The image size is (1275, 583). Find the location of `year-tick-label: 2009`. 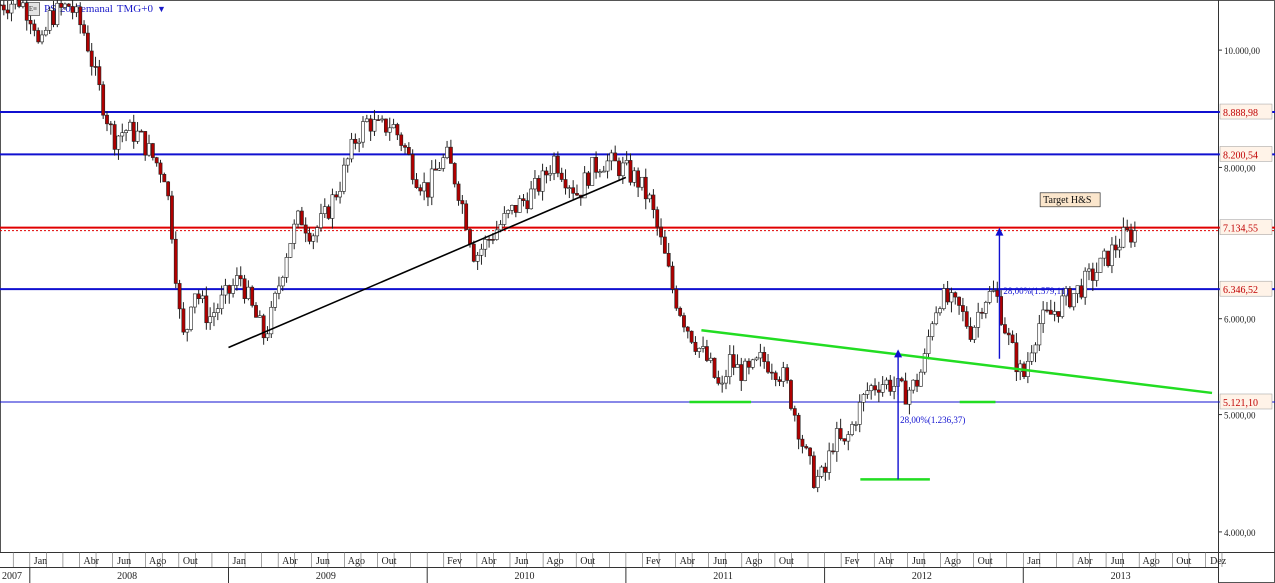

year-tick-label: 2009 is located at coordinates (326, 576).